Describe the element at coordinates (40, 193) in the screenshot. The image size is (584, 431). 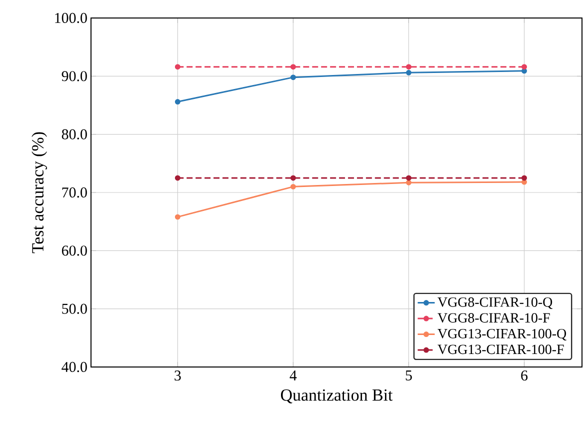
I see `y-axis-title: Test accuracy (%)` at that location.